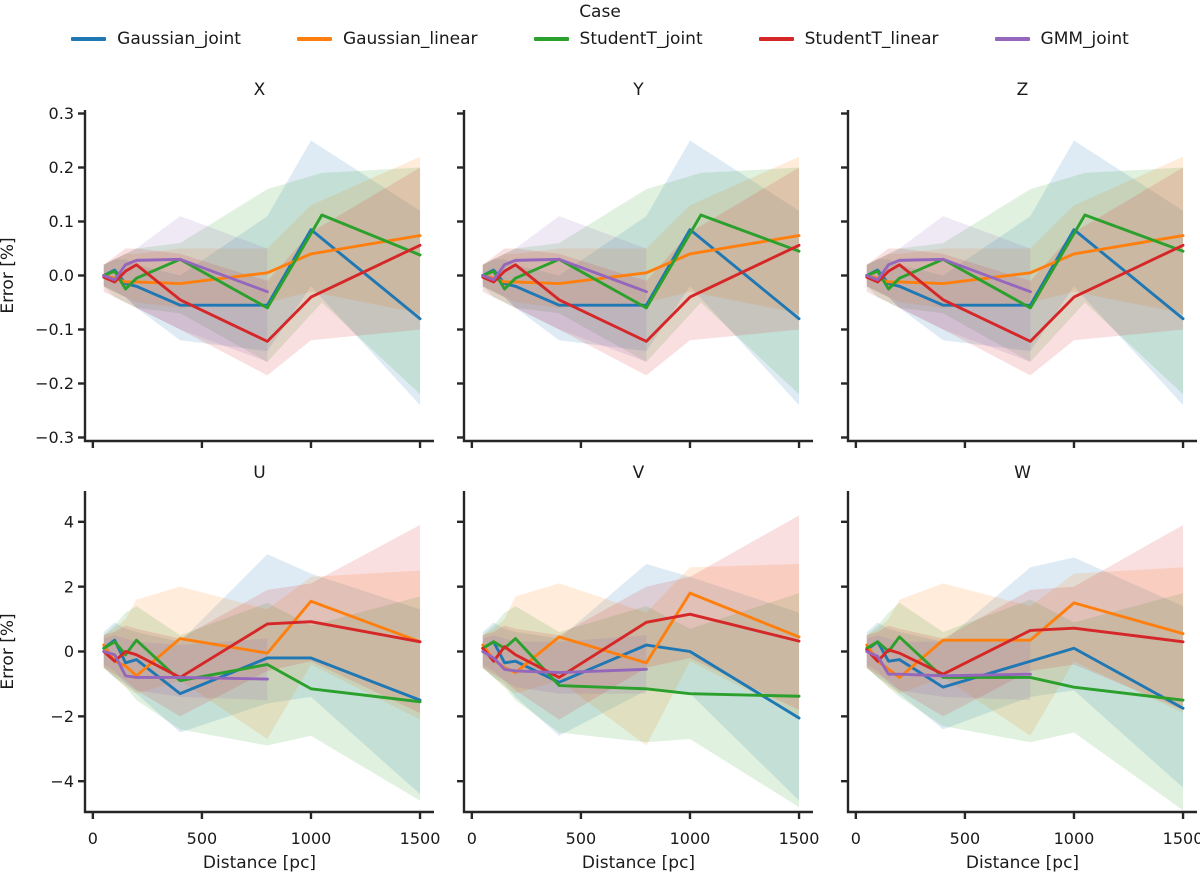 This screenshot has height=875, width=1200. Describe the element at coordinates (639, 473) in the screenshot. I see `panel-title-V: V` at that location.